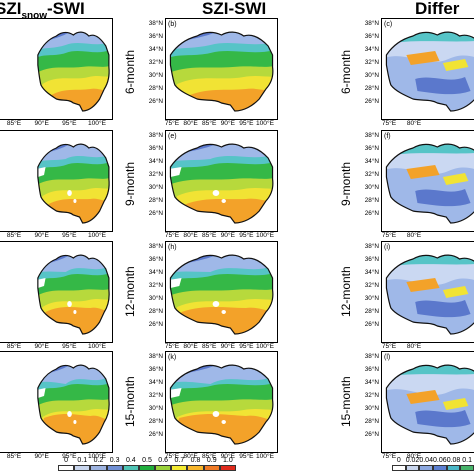  What do you see at coordinates (195, 460) in the screenshot?
I see `colorbar-tick-label: 0.8` at bounding box center [195, 460].